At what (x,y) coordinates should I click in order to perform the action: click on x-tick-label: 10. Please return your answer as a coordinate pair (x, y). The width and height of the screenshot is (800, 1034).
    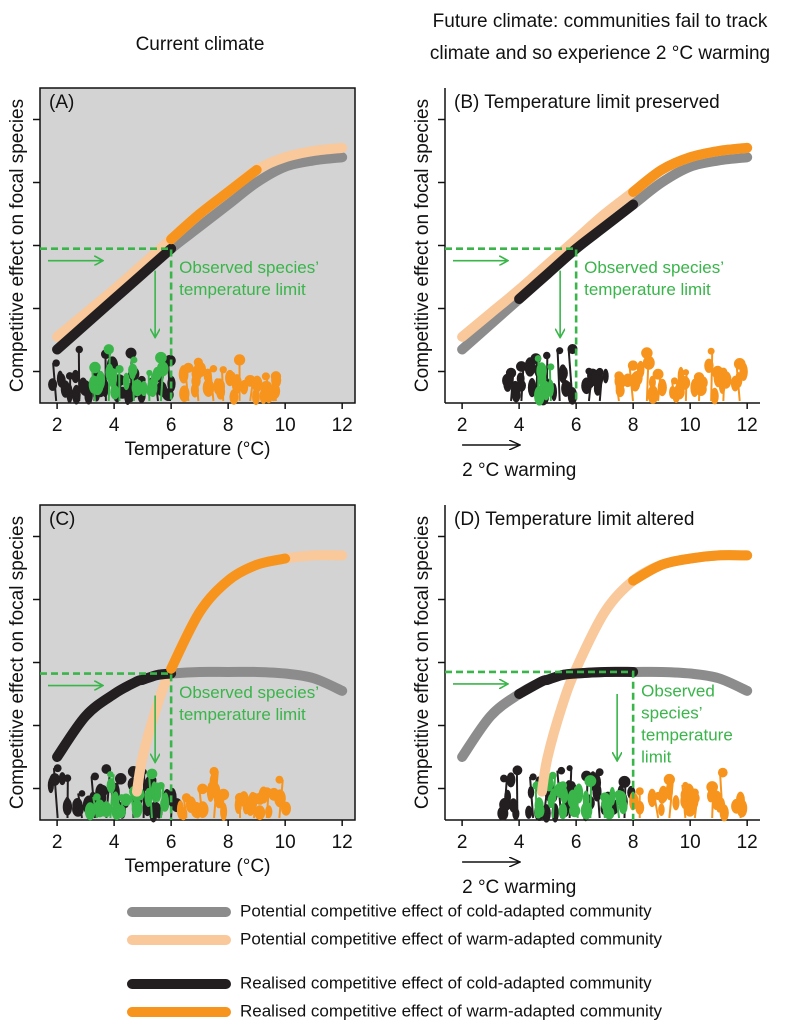
    Looking at the image, I should click on (690, 425).